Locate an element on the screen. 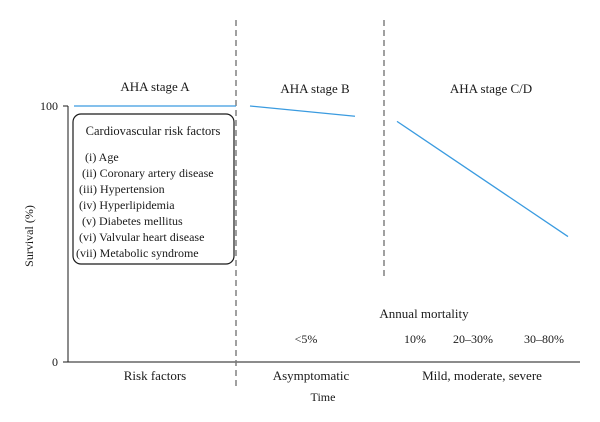  mortality-stage-cd-moderate: 20–30% is located at coordinates (473, 339).